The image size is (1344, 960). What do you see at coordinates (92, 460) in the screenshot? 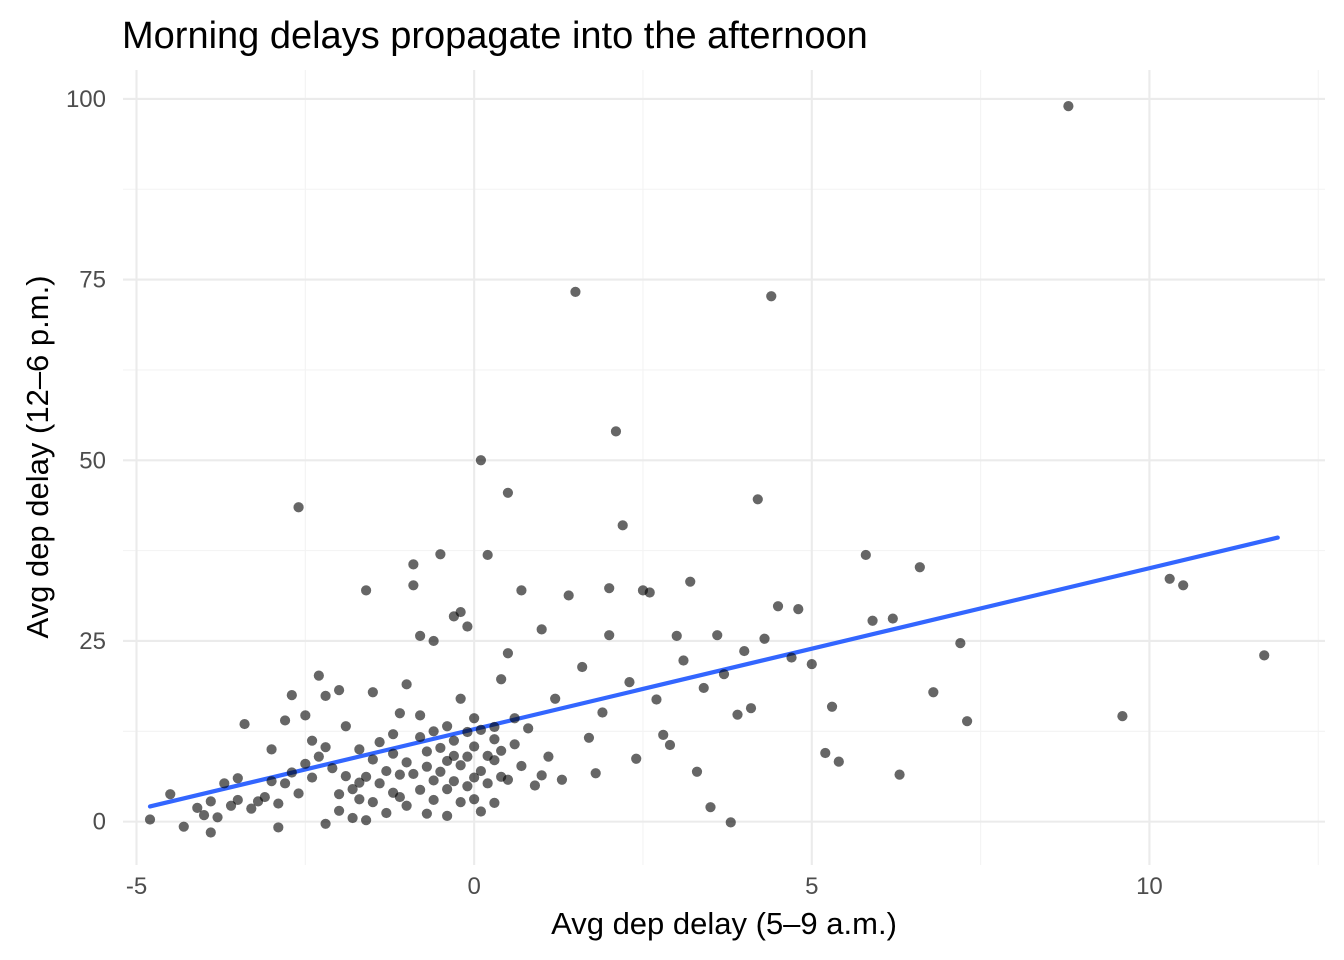
I see `y-tick-label: 50` at bounding box center [92, 460].